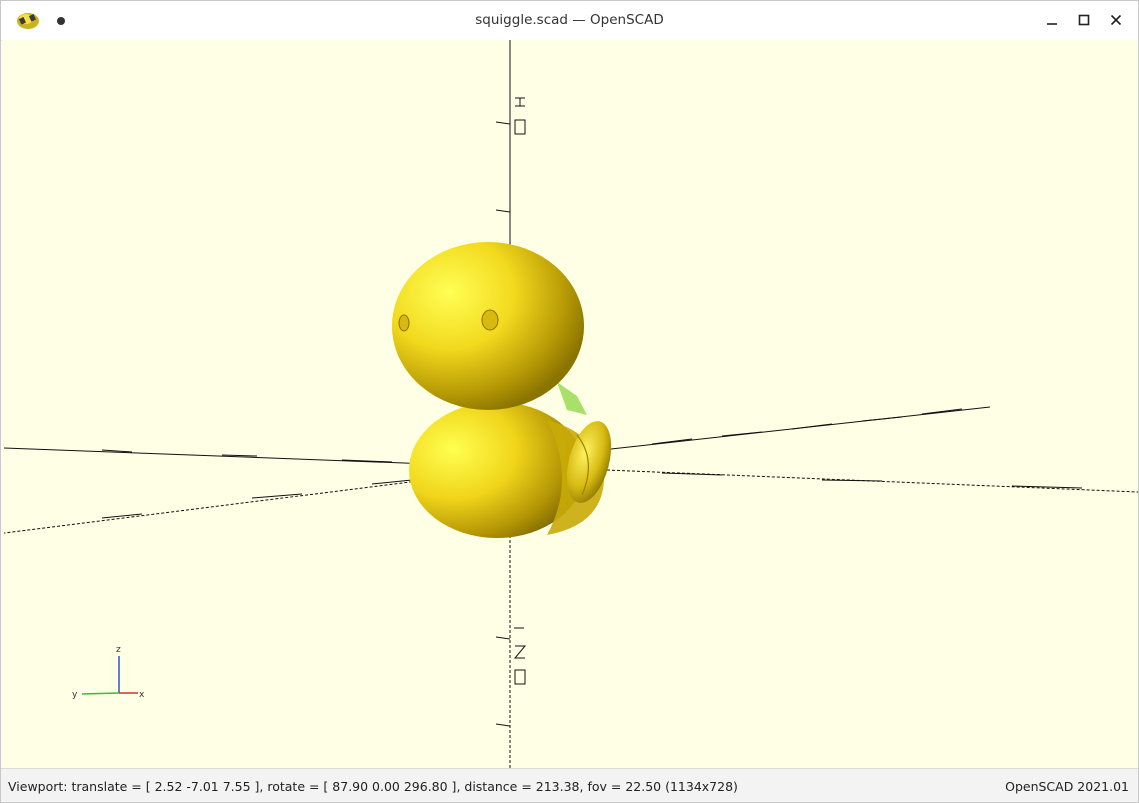 This screenshot has width=1139, height=803. What do you see at coordinates (28, 21) in the screenshot?
I see `openscad-logo-icon` at bounding box center [28, 21].